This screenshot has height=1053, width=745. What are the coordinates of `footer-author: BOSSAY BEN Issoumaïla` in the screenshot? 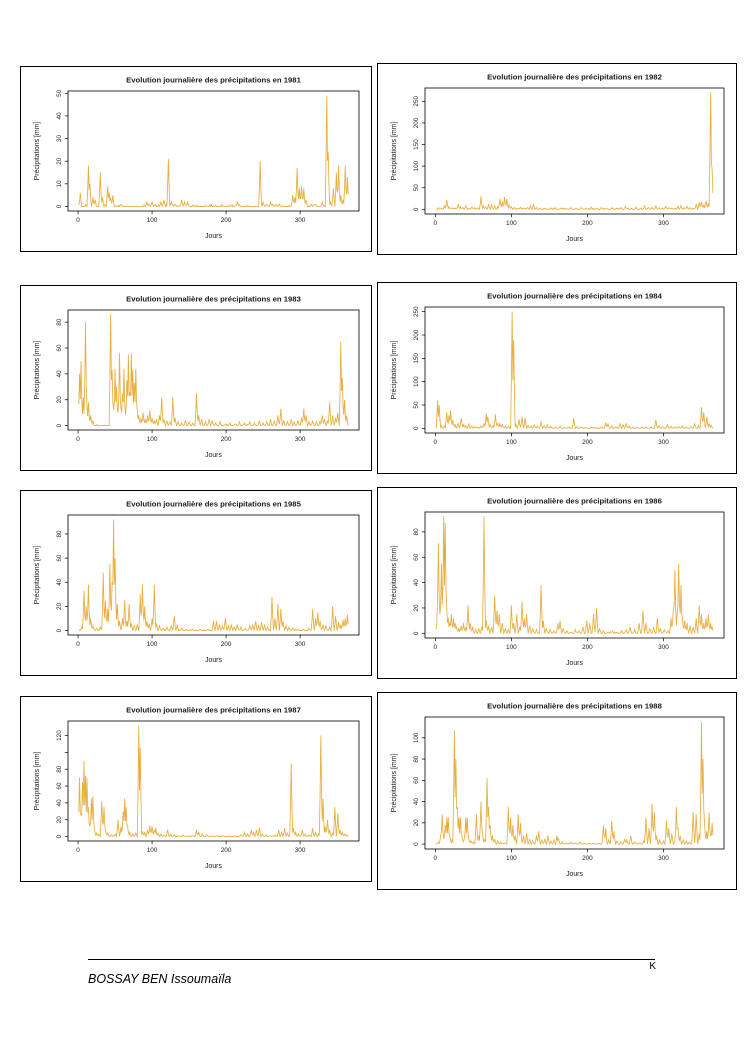 It's located at (160, 979).